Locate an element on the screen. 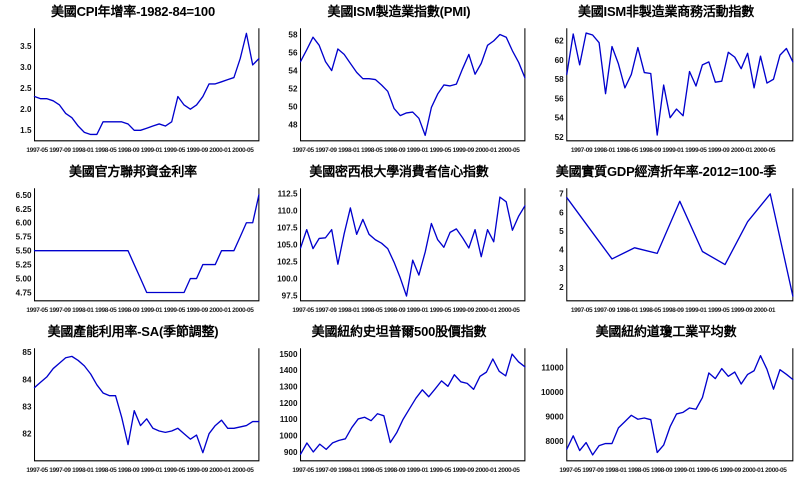 Image resolution: width=800 pixels, height=480 pixels. chart-plot-area: 2 3 4 5 6 7 is located at coordinates (666, 243).